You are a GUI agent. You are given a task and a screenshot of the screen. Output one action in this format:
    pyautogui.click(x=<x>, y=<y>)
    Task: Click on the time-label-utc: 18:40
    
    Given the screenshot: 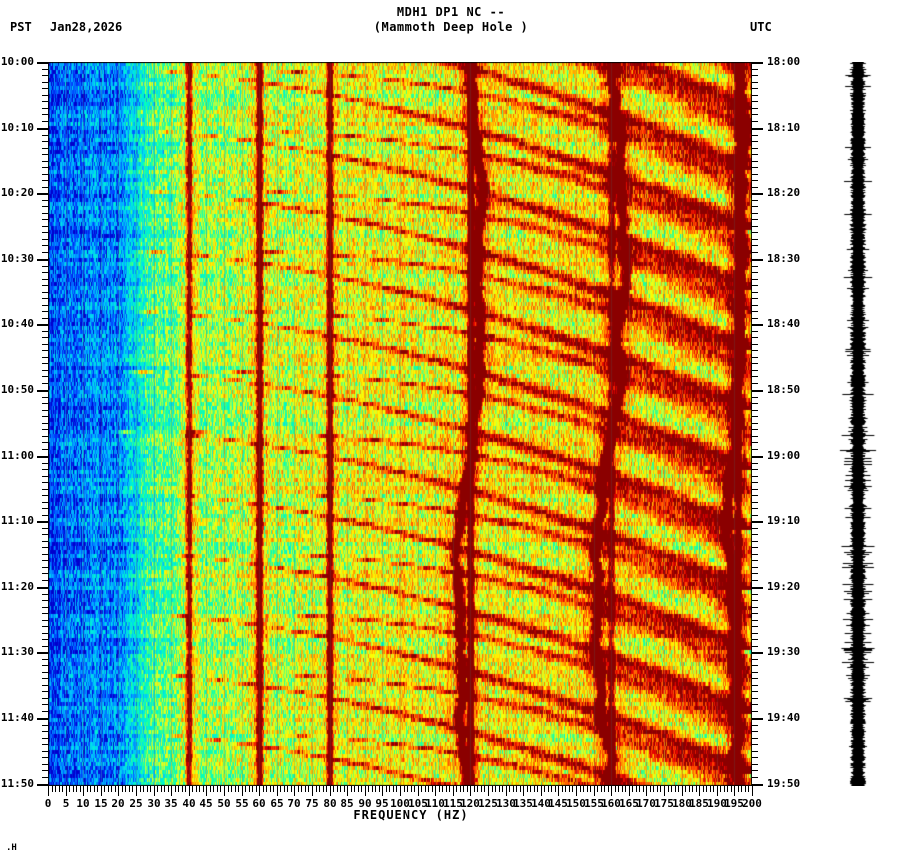 What is the action you would take?
    pyautogui.click(x=784, y=323)
    